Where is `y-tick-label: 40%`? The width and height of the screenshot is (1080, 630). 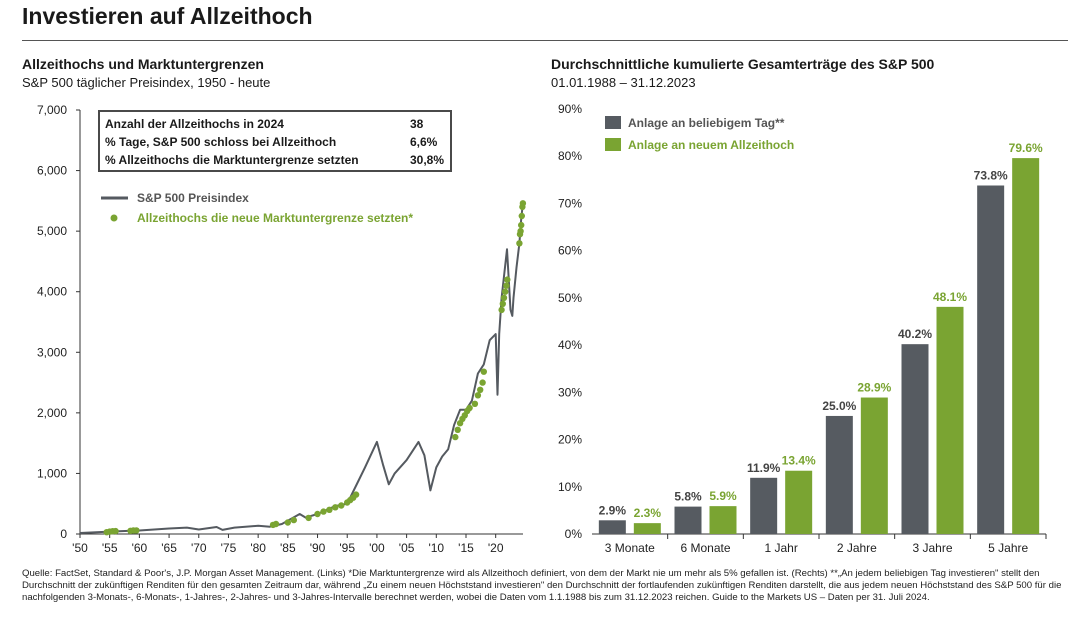 y-tick-label: 40% is located at coordinates (570, 345).